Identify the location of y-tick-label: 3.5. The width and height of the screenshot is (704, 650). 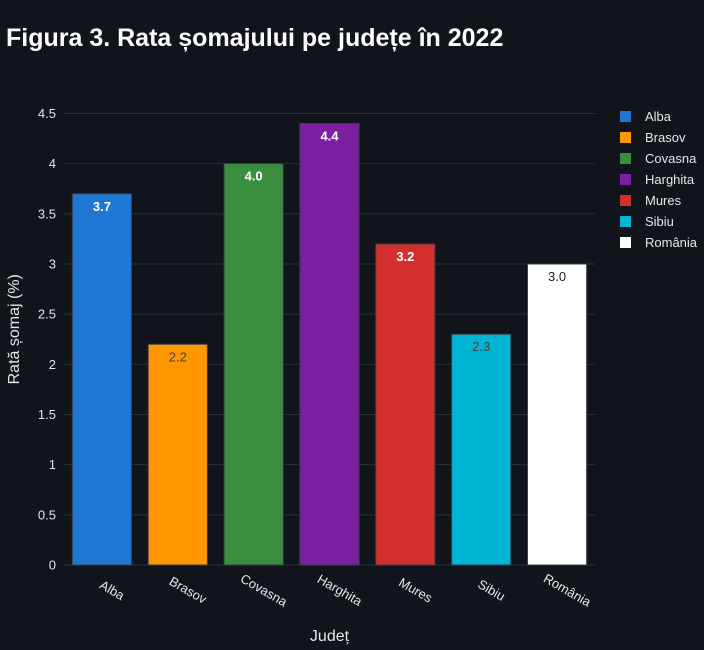
(47, 213).